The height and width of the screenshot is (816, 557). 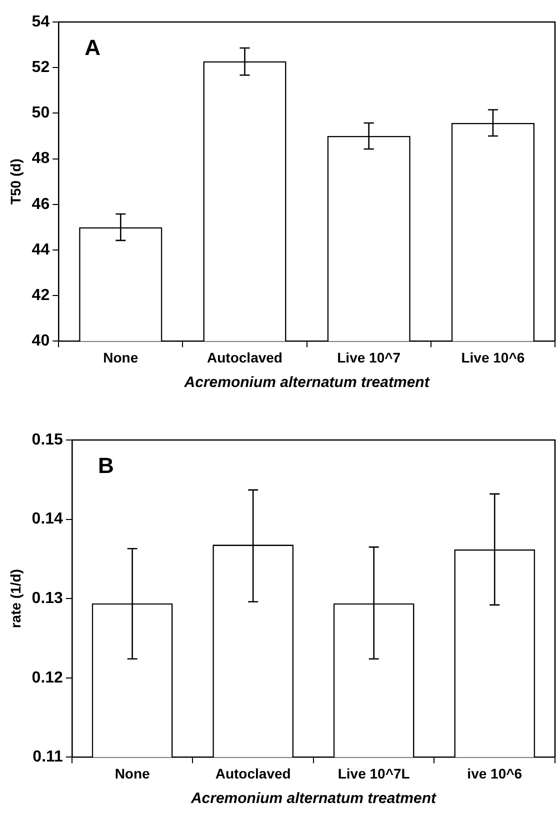 What do you see at coordinates (41, 159) in the screenshot?
I see `y-tick-label: 48` at bounding box center [41, 159].